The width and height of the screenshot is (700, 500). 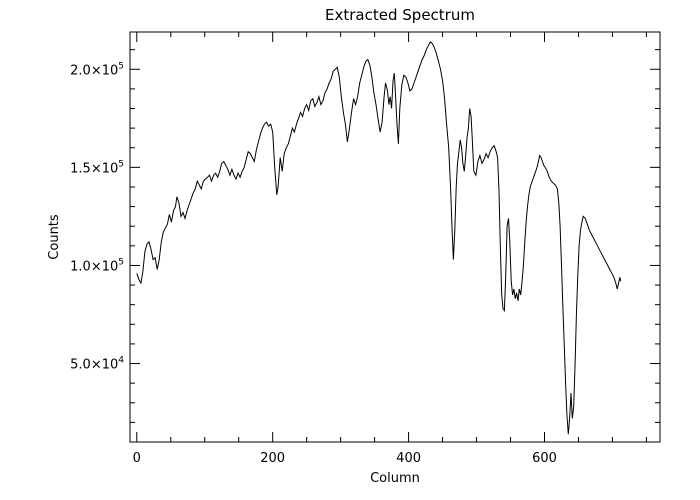 What do you see at coordinates (97, 216) in the screenshot?
I see `y-tick-labels: 5.0×10⁴ 1.0×10⁵ 1.5×10⁵ 2.0×10⁵` at bounding box center [97, 216].